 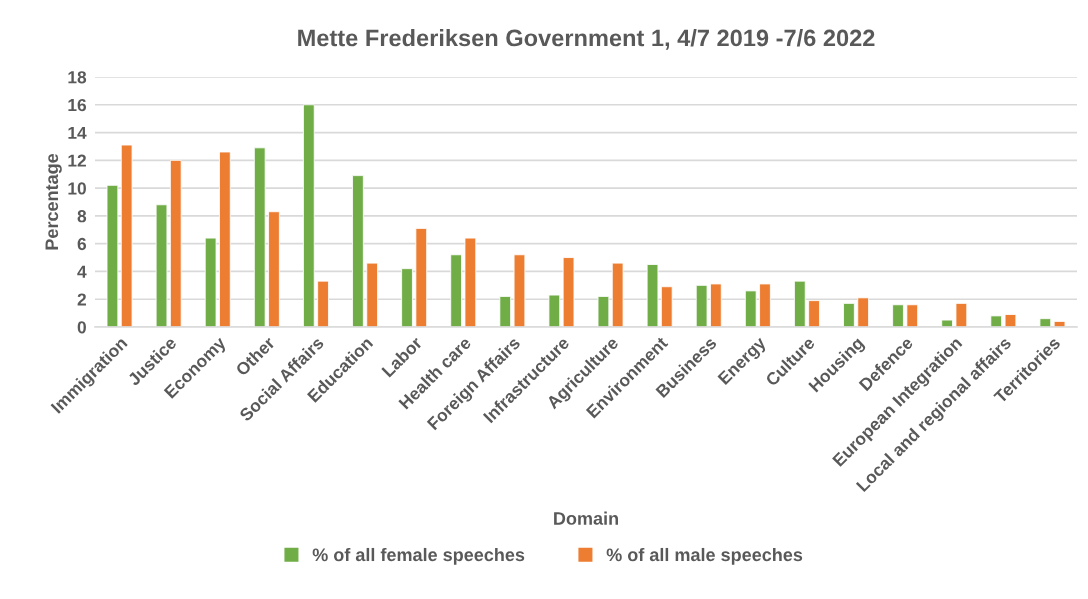 What do you see at coordinates (586, 518) in the screenshot?
I see `x-axis-title: Domain` at bounding box center [586, 518].